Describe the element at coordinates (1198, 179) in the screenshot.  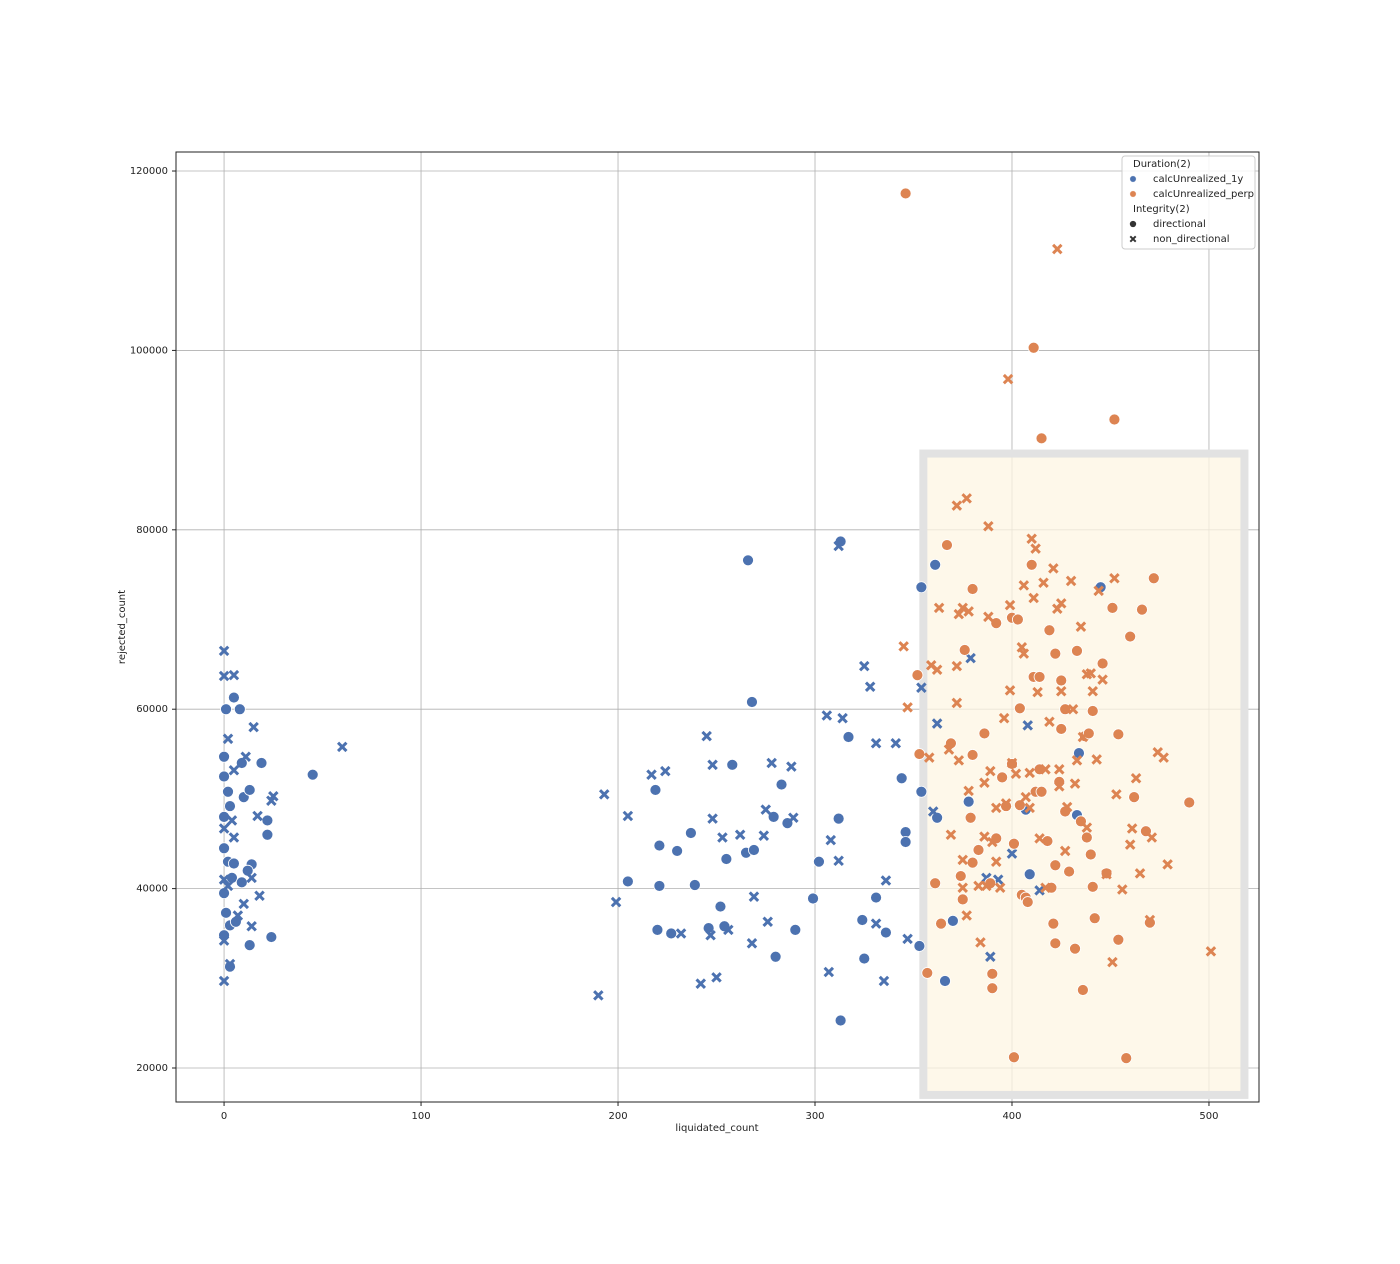
I see `legend-label: calcUnrealized_1y` at that location.